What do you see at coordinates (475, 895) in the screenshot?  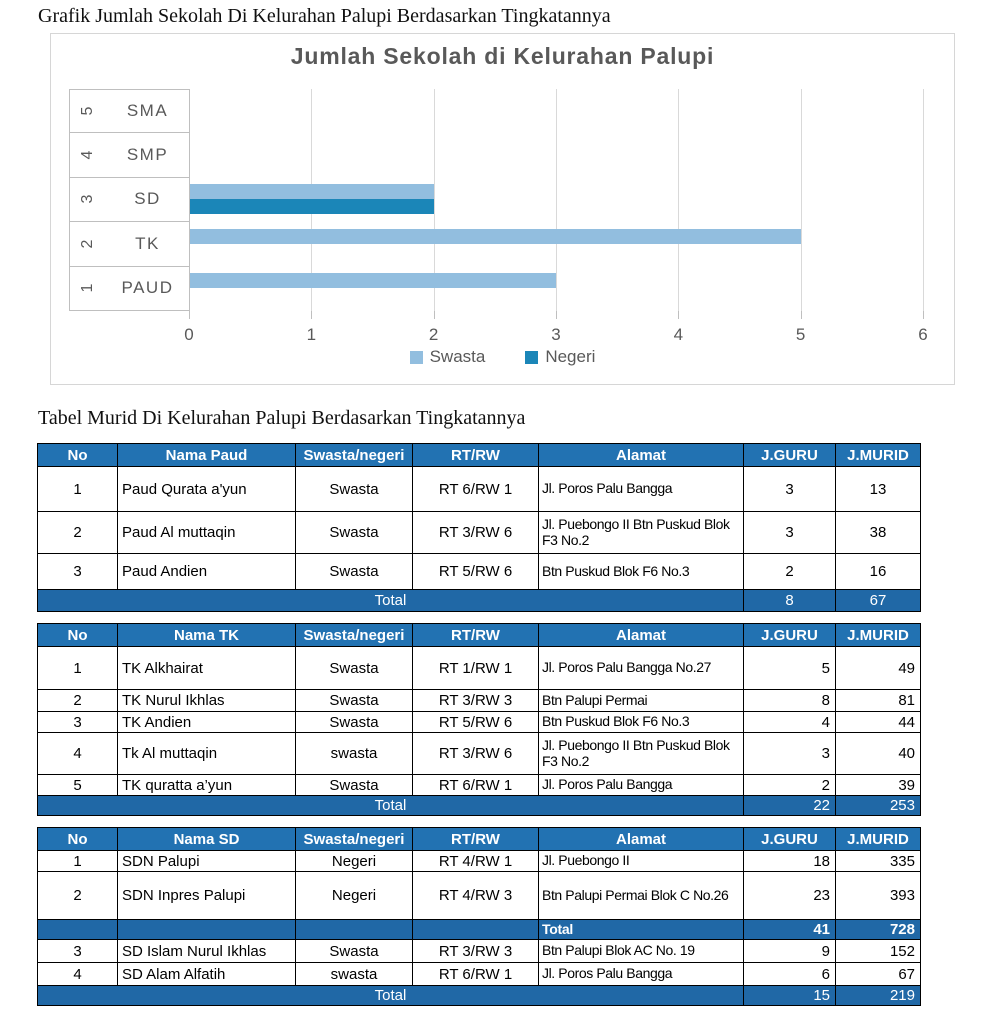 I see `cell-rtrw: RT 4/RW 3` at bounding box center [475, 895].